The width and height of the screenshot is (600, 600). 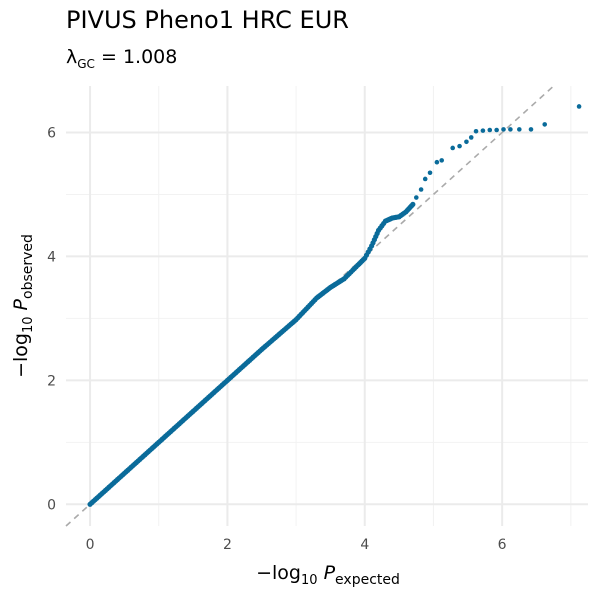 What do you see at coordinates (150, 57) in the screenshot?
I see `lambda-value: 1.008` at bounding box center [150, 57].